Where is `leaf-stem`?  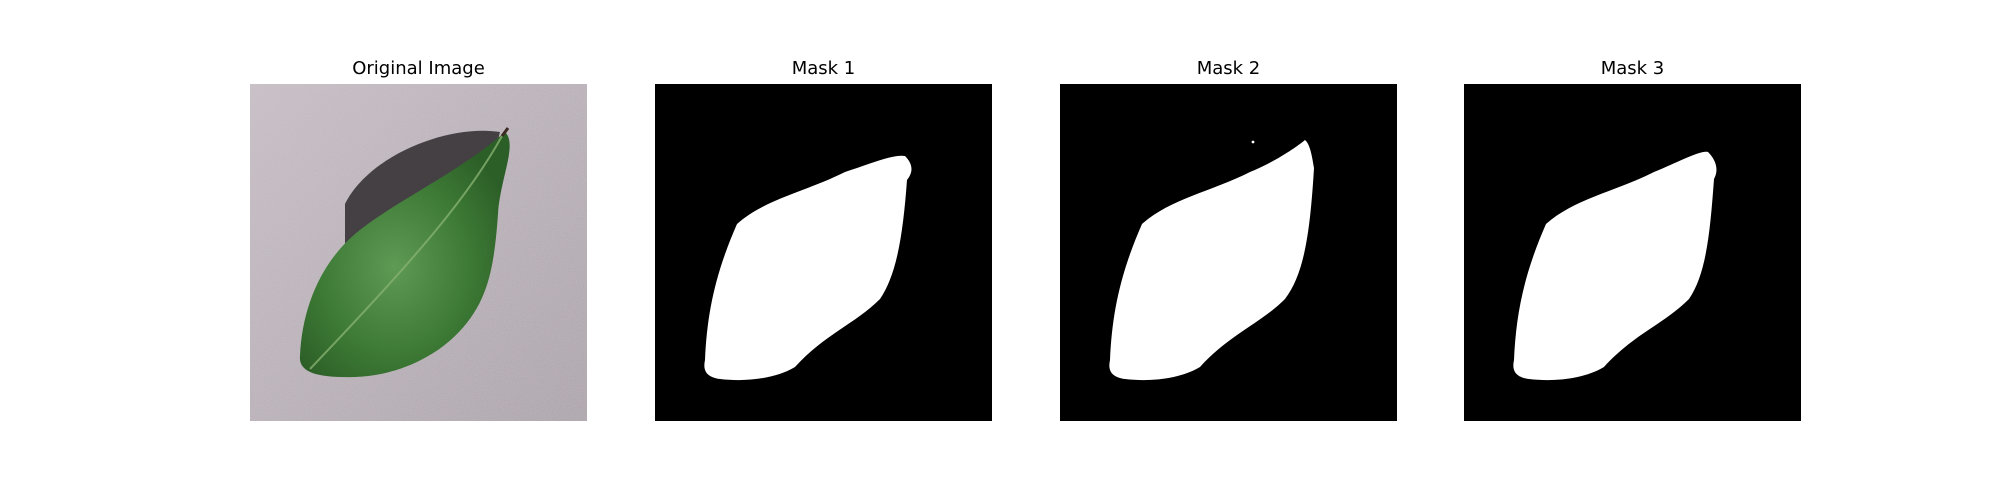 leaf-stem is located at coordinates (505, 132).